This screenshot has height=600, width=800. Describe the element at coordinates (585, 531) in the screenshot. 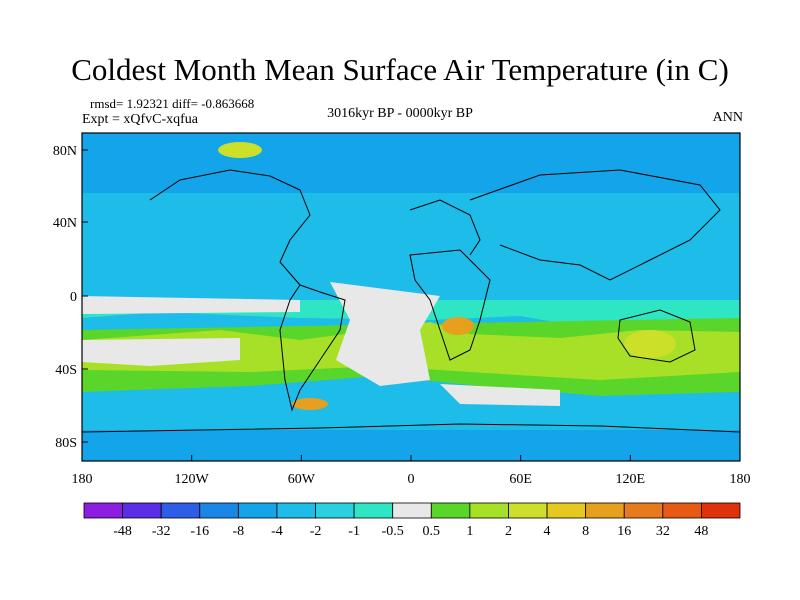

I see `colorbar-label: 8` at that location.